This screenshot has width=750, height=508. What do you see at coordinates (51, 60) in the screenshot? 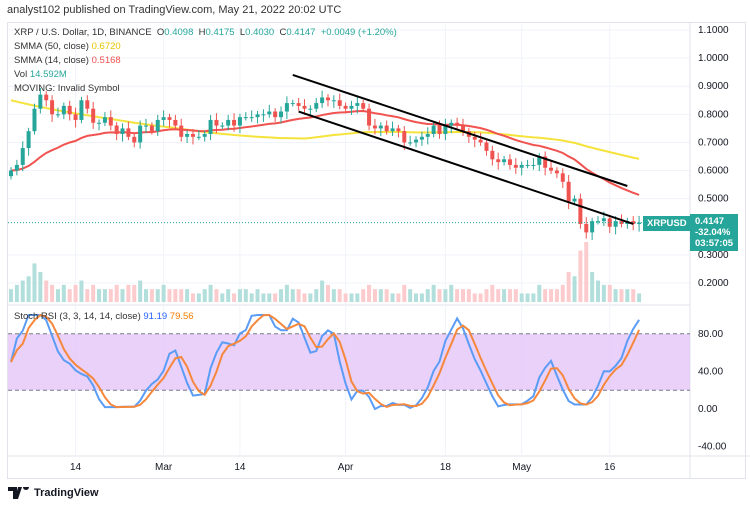
I see `smma14-label: SMMA (14, close)` at bounding box center [51, 60].